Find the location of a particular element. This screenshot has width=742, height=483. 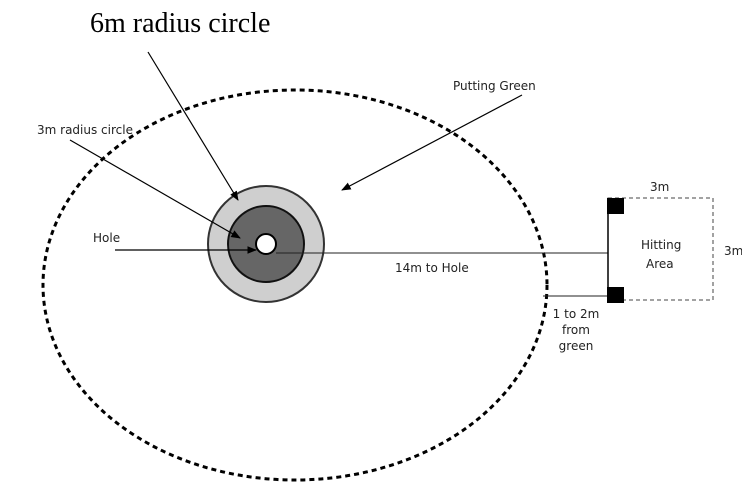

label: Putting Green is located at coordinates (494, 86).